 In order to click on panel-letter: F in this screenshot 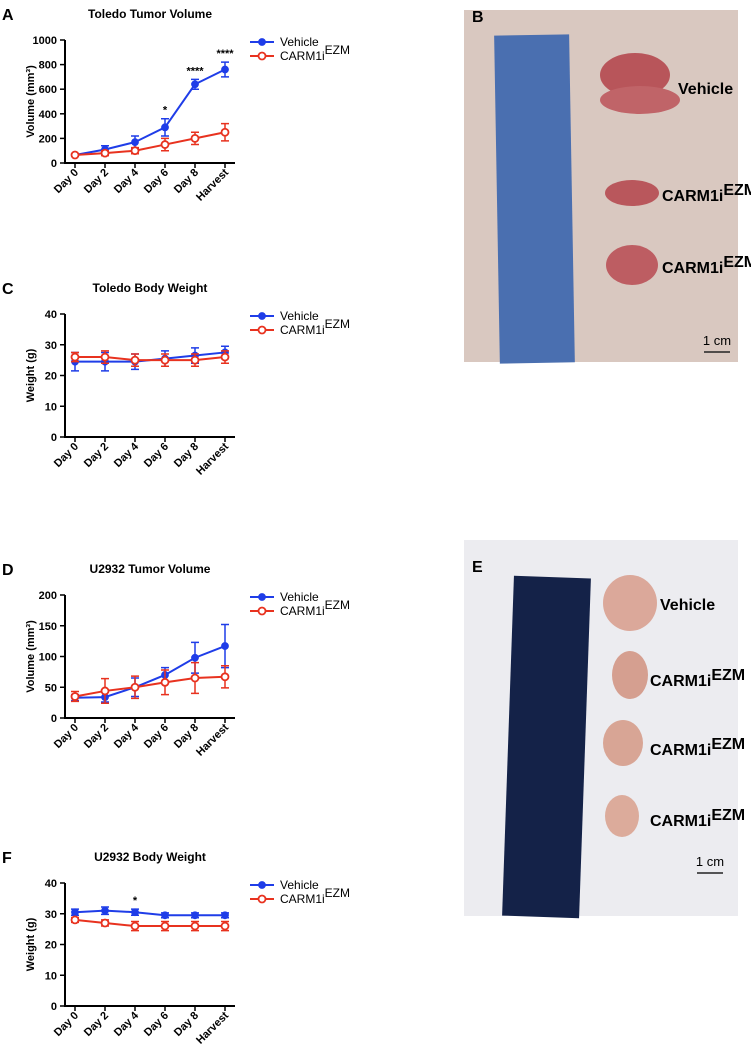, I will do `click(7, 858)`.